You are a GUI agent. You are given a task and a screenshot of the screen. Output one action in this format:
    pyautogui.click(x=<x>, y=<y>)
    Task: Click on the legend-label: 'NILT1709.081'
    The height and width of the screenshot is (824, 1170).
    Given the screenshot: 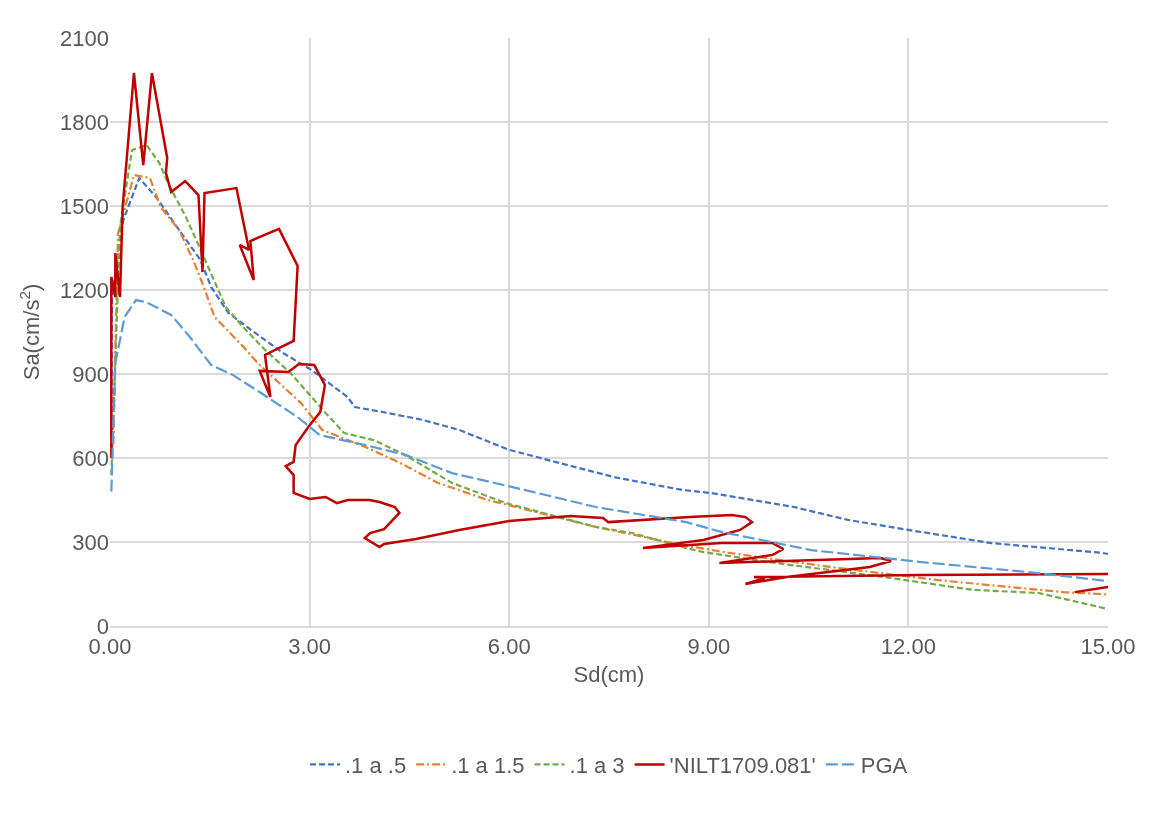 What is the action you would take?
    pyautogui.click(x=742, y=765)
    